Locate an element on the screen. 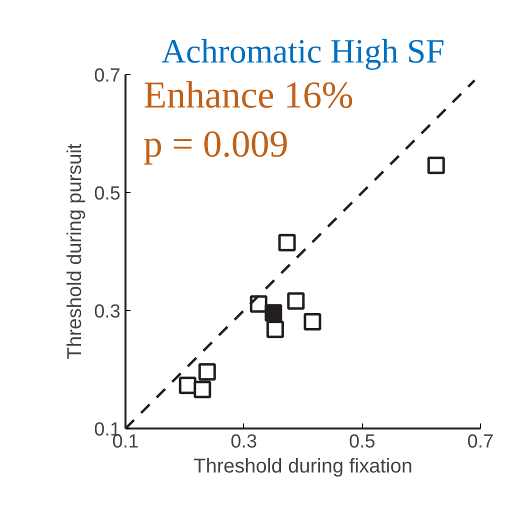  annotation: Enhance 16% is located at coordinates (249, 95).